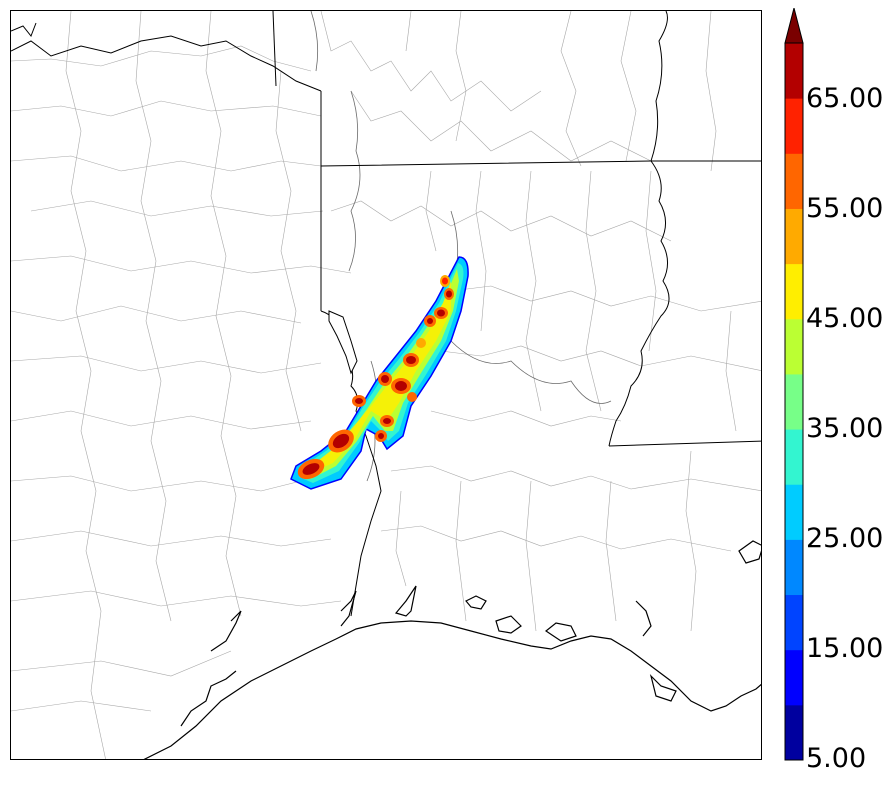 This screenshot has height=785, width=894. Describe the element at coordinates (375, 377) in the screenshot. I see `precip-cores` at that location.